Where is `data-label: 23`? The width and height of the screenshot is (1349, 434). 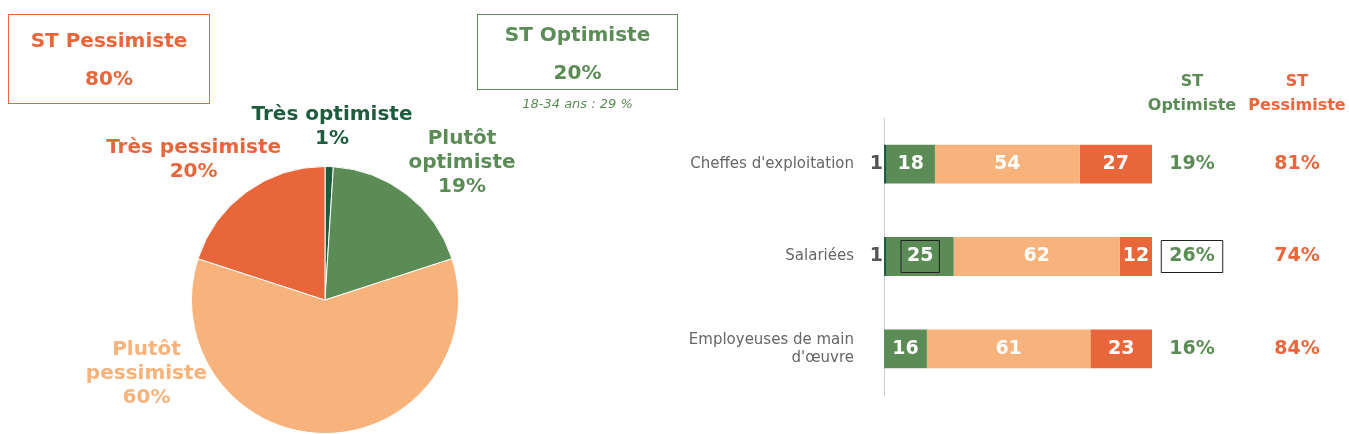
data-label: 23 is located at coordinates (1121, 346).